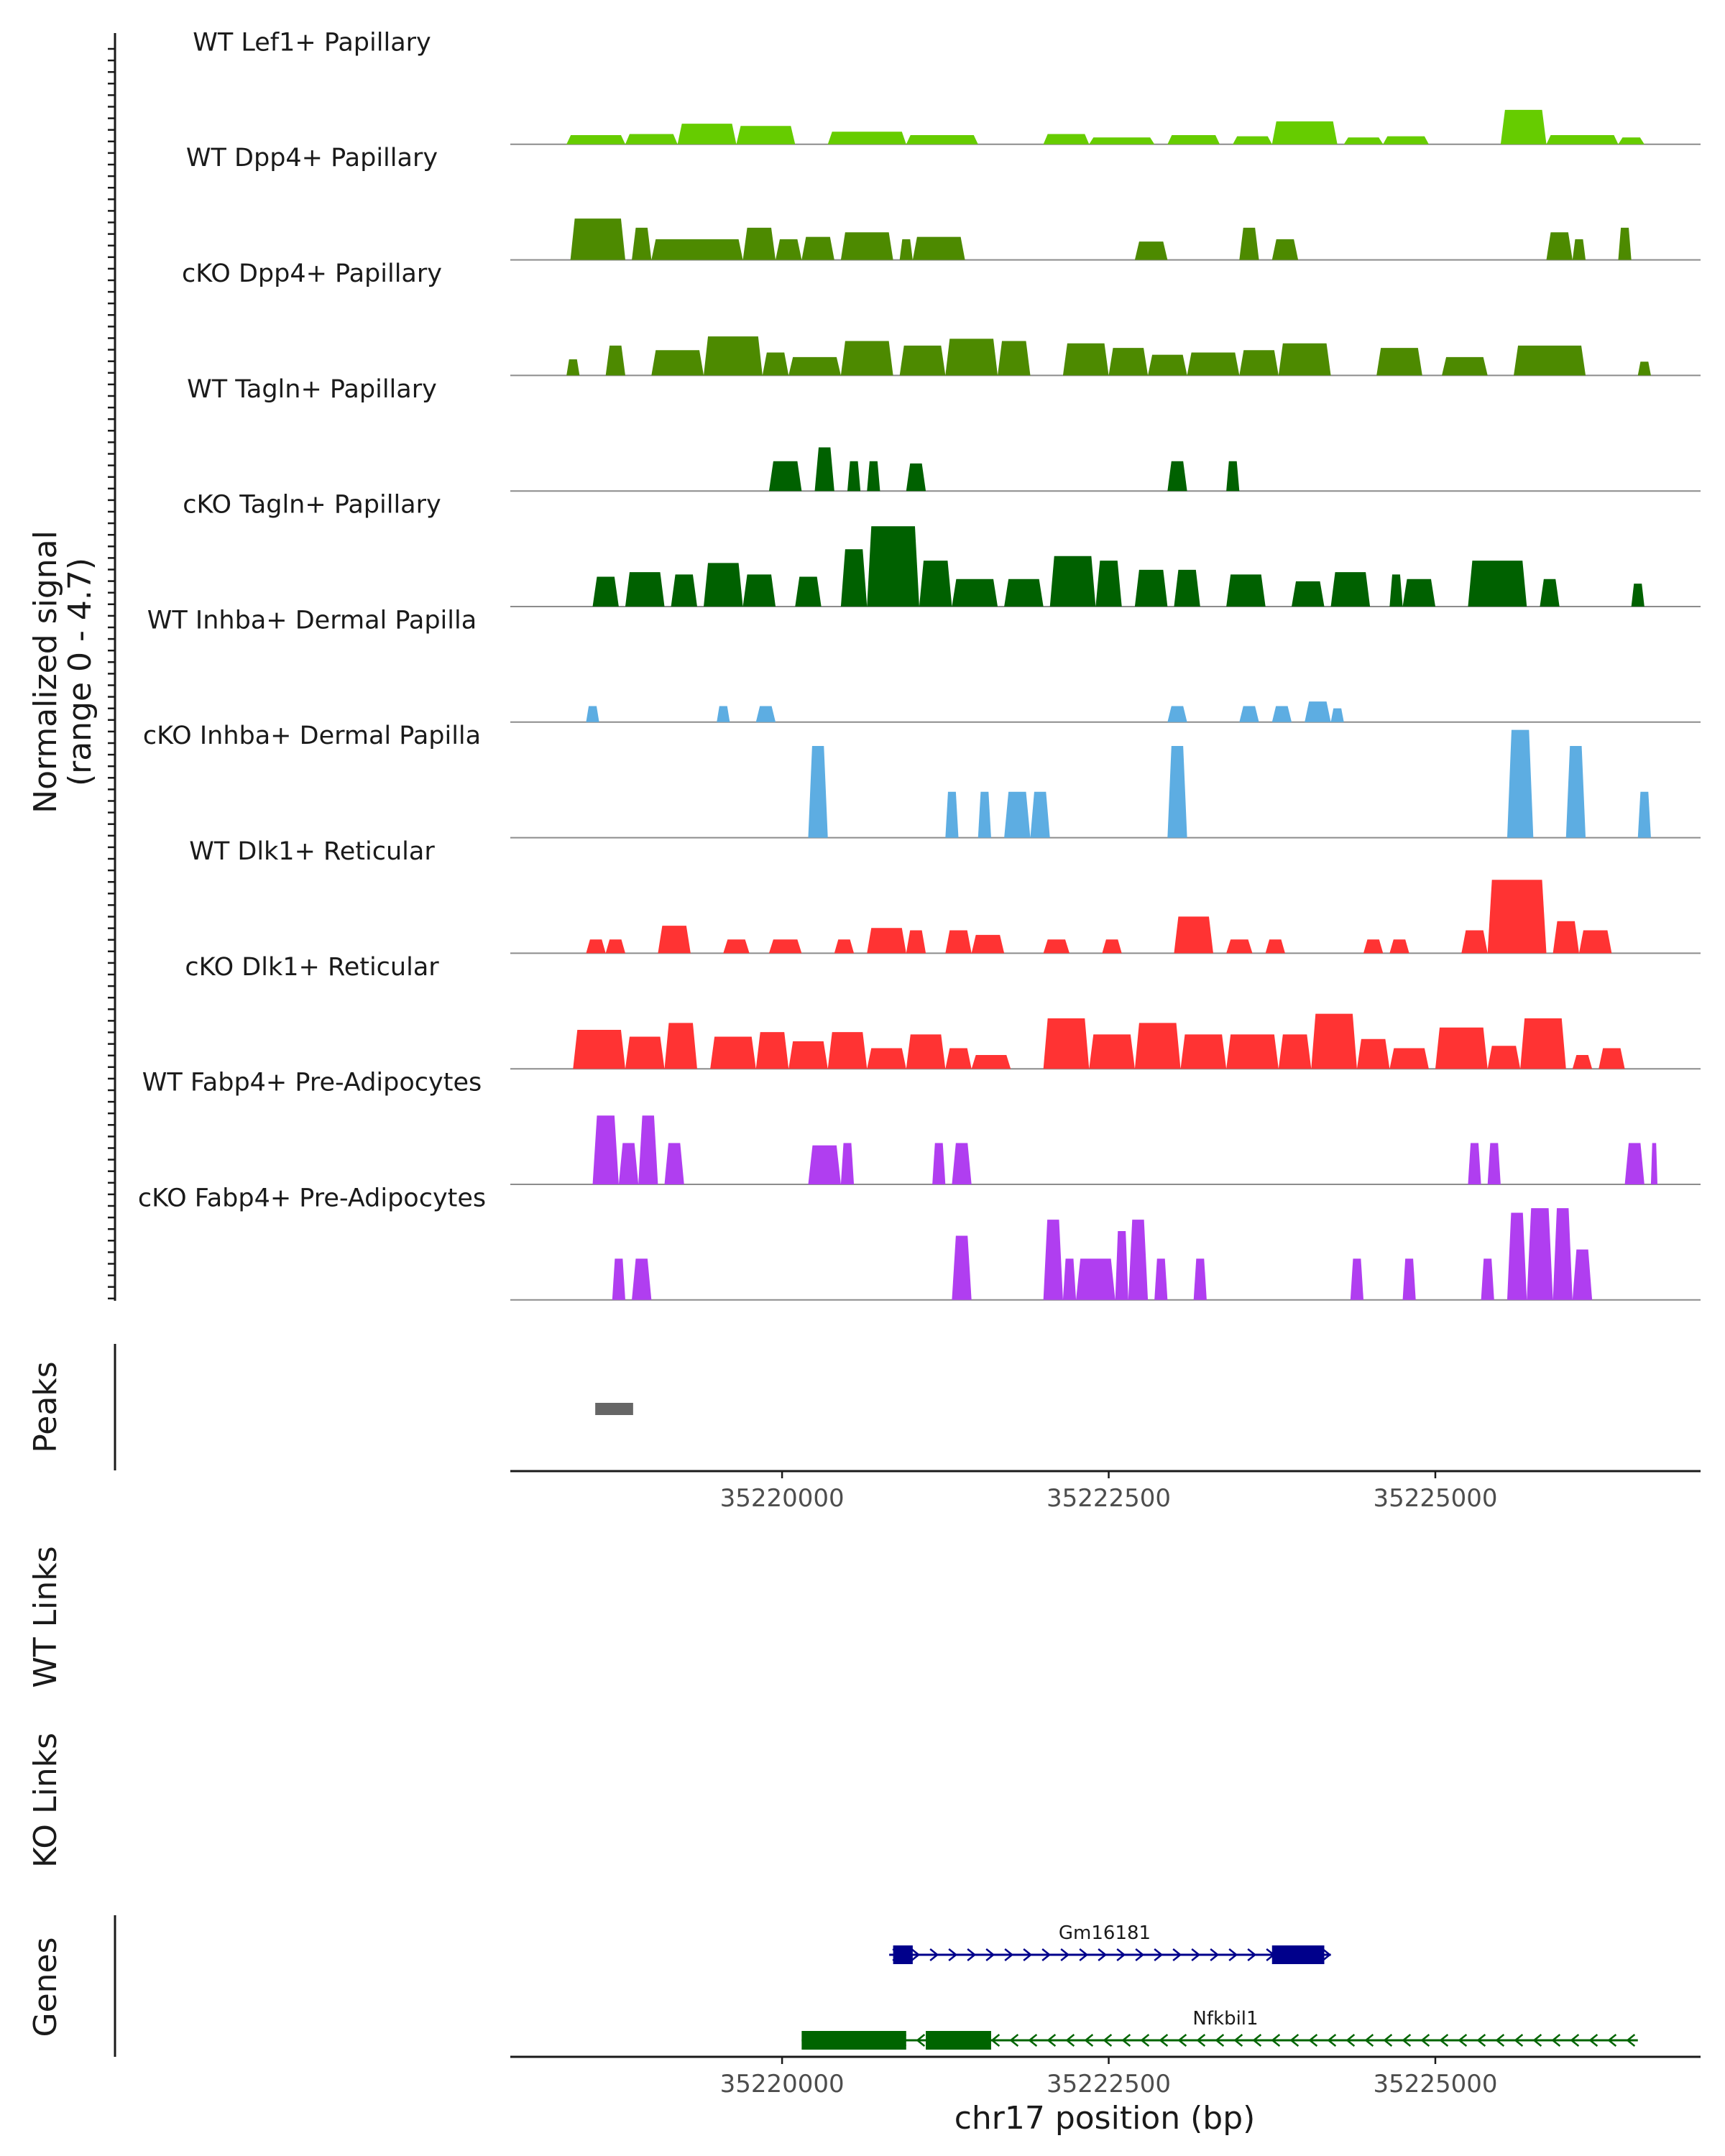 The image size is (1725, 2156). What do you see at coordinates (614, 1409) in the screenshot?
I see `peak-region` at bounding box center [614, 1409].